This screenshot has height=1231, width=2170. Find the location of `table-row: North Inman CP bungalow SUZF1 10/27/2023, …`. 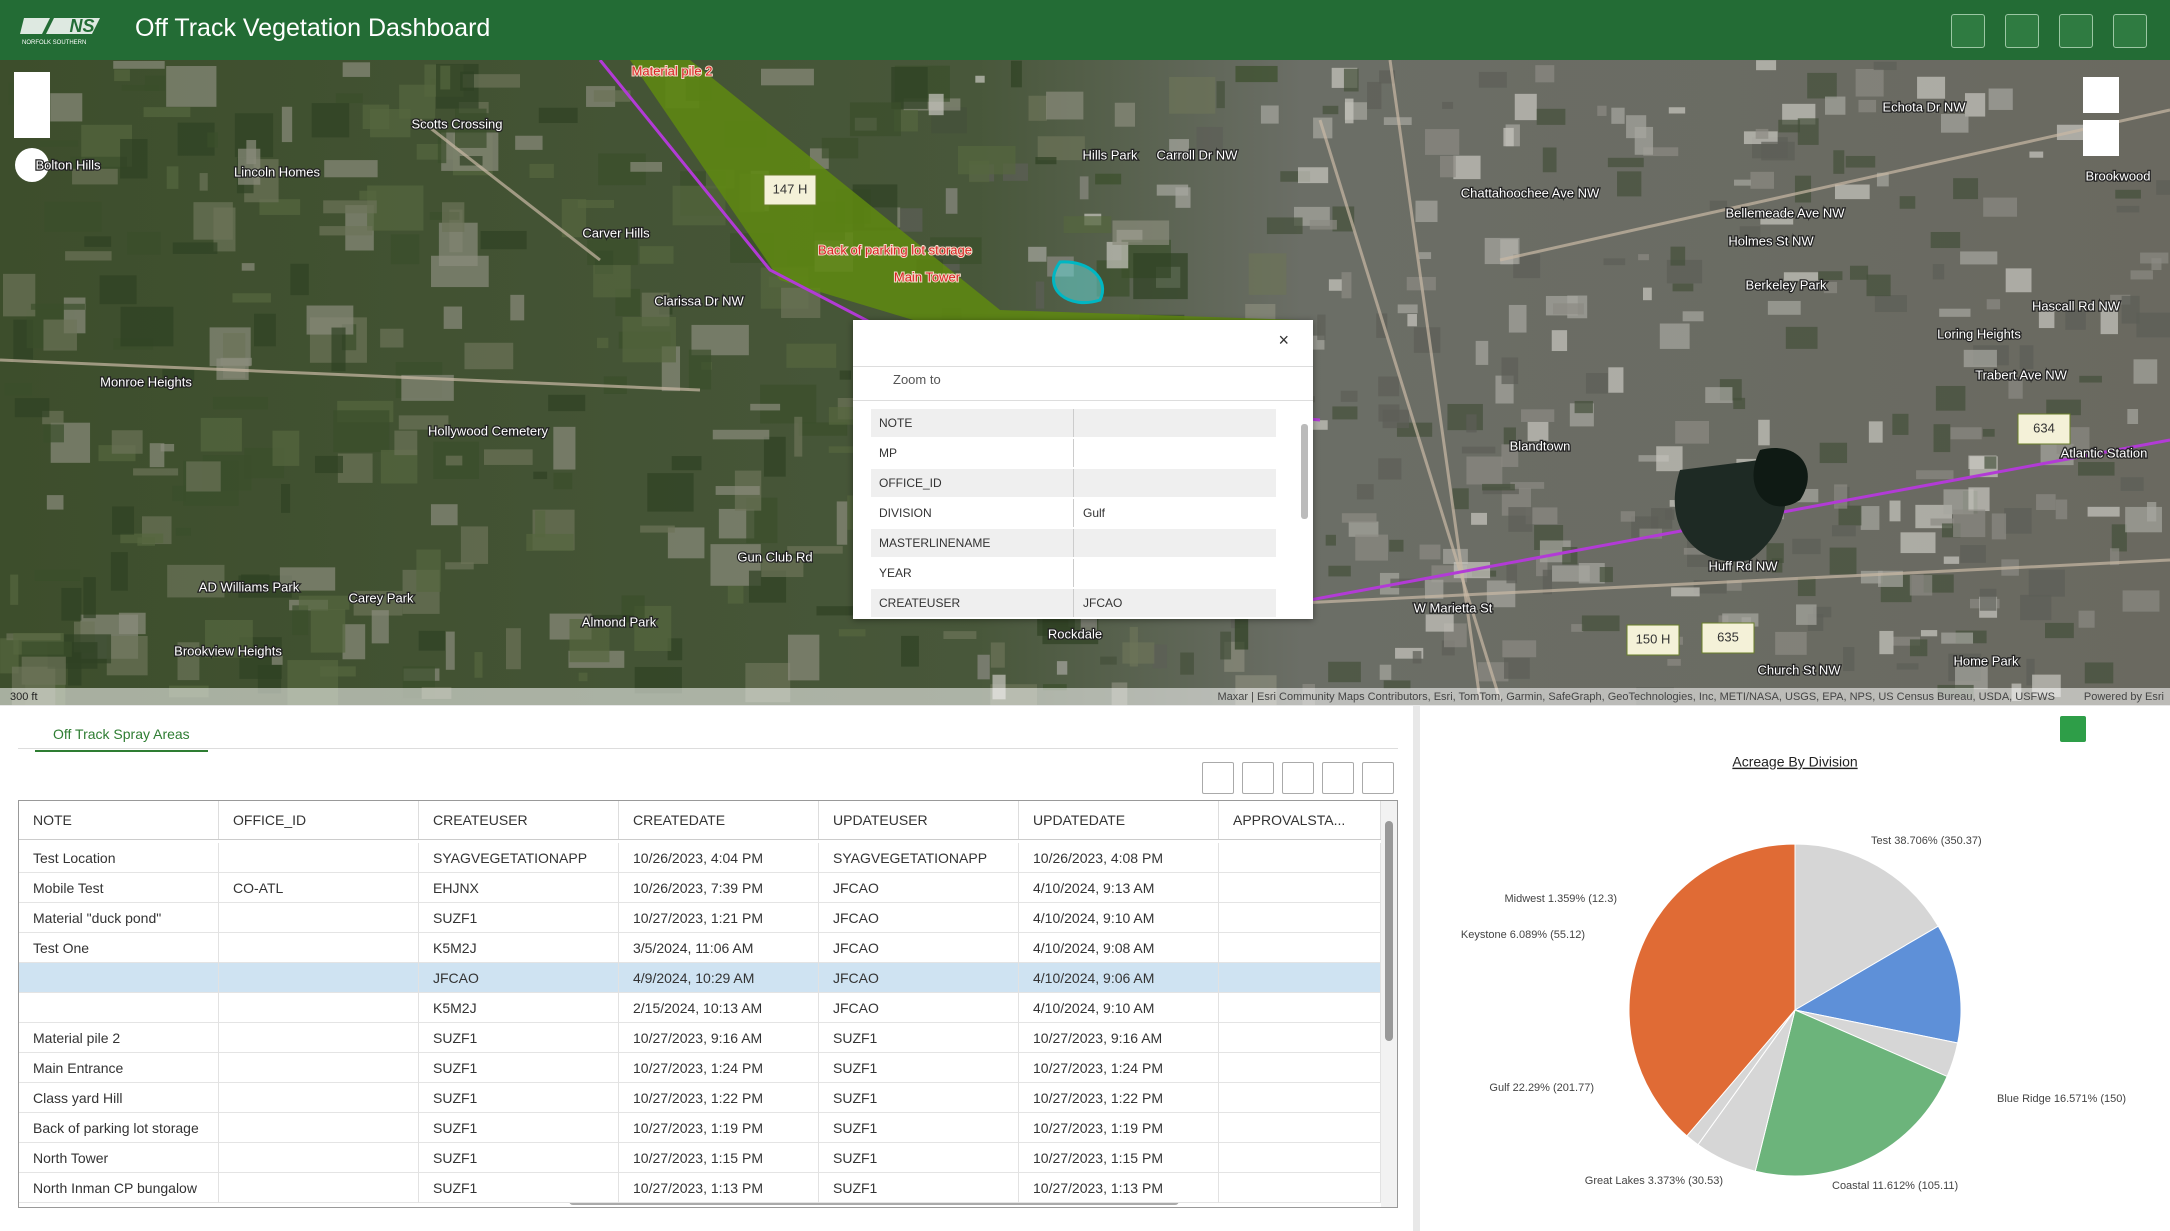

table-row: North Inman CP bungalow SUZF1 10/27/2023, … is located at coordinates (700, 1188).